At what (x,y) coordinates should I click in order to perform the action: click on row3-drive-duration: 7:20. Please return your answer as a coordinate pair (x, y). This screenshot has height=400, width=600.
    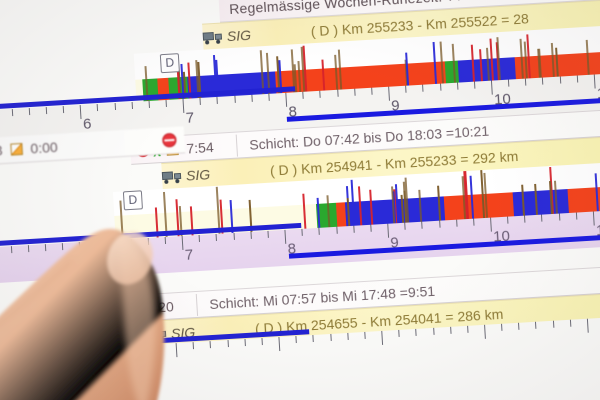
    Looking at the image, I should click on (160, 306).